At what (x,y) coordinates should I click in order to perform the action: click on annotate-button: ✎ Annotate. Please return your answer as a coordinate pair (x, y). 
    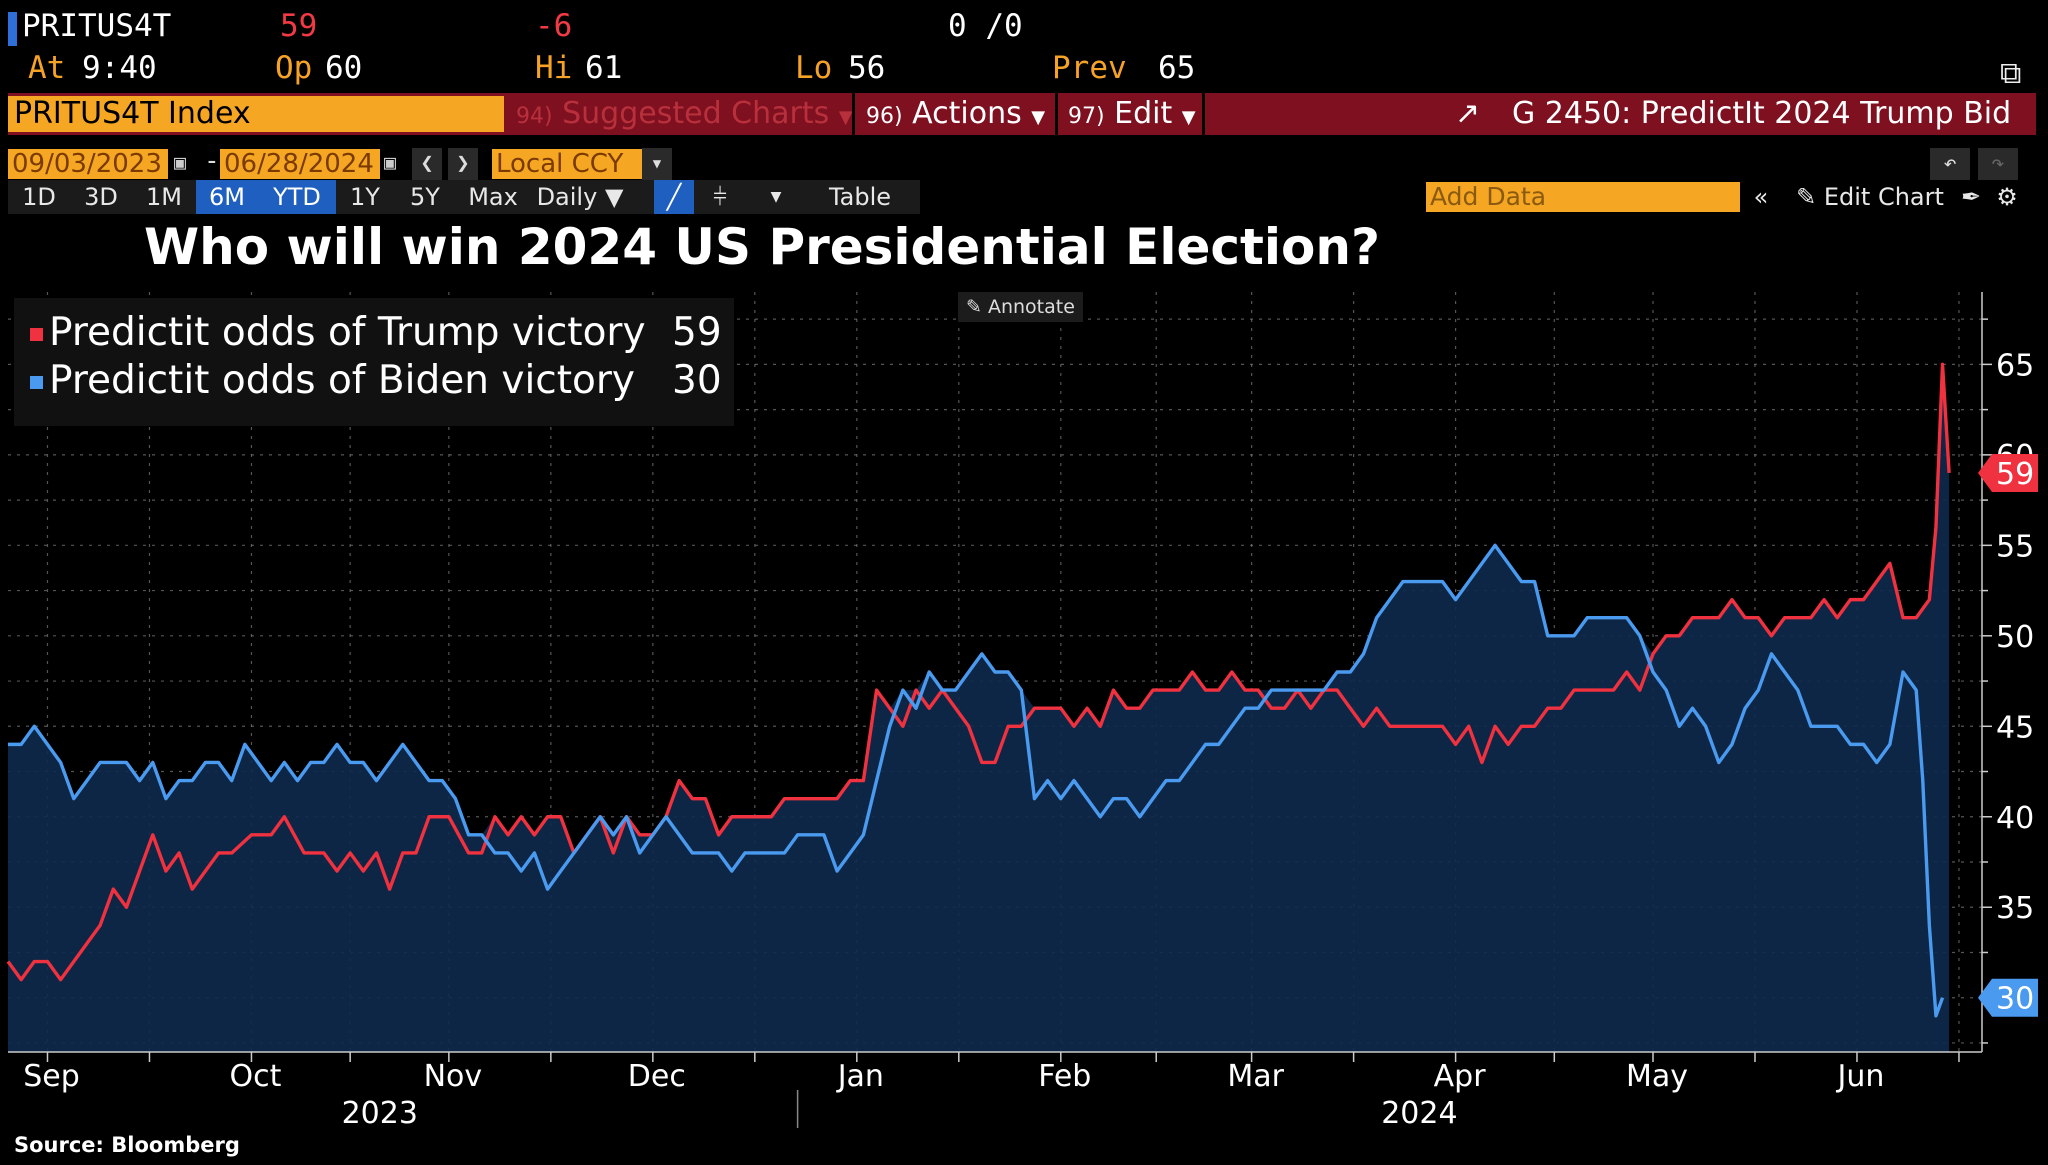
    Looking at the image, I should click on (1020, 307).